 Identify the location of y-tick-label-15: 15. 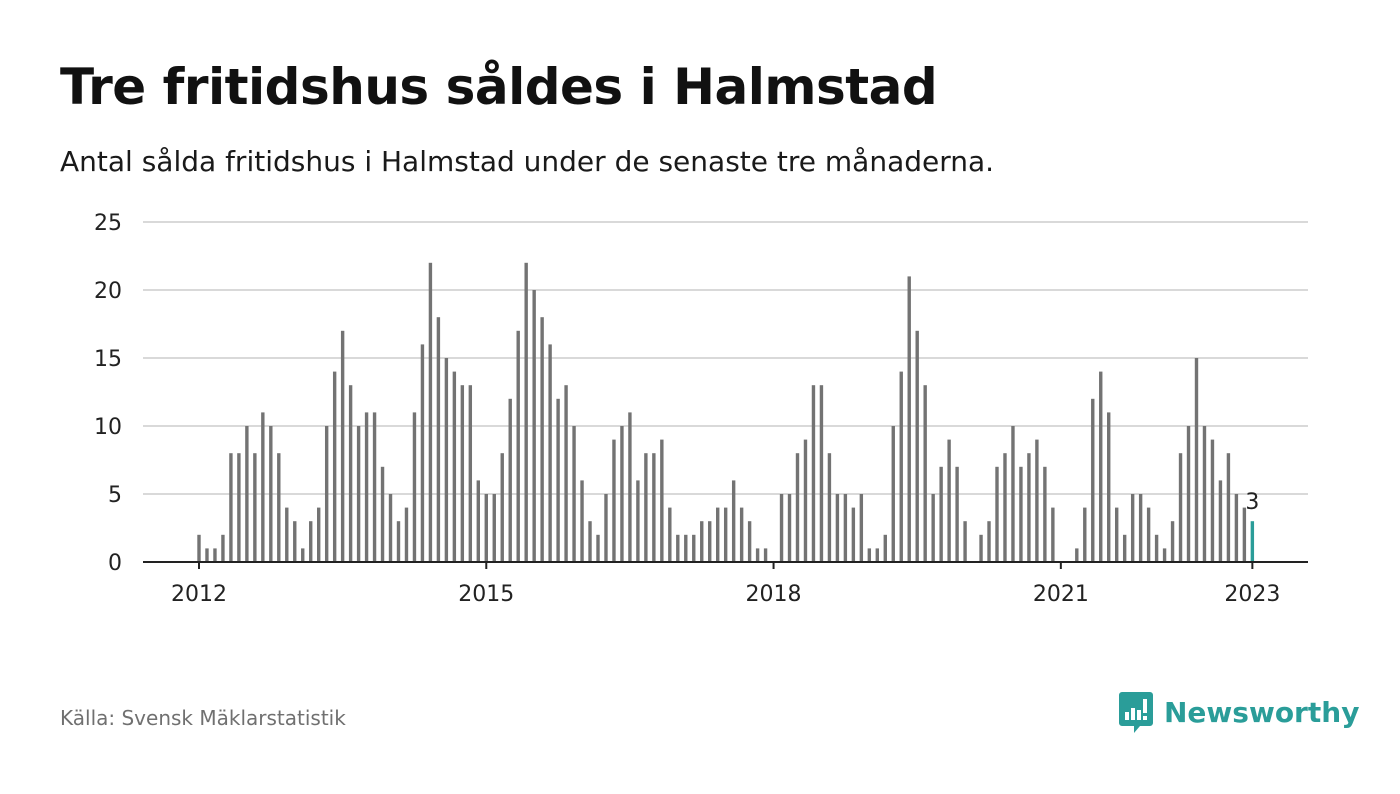
(108, 359).